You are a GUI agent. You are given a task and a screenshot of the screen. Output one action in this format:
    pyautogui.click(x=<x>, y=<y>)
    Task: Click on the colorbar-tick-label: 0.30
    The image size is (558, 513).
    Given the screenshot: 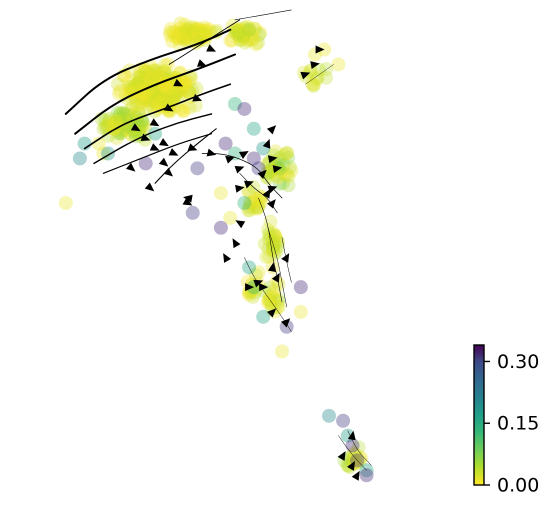 What is the action you would take?
    pyautogui.click(x=518, y=362)
    